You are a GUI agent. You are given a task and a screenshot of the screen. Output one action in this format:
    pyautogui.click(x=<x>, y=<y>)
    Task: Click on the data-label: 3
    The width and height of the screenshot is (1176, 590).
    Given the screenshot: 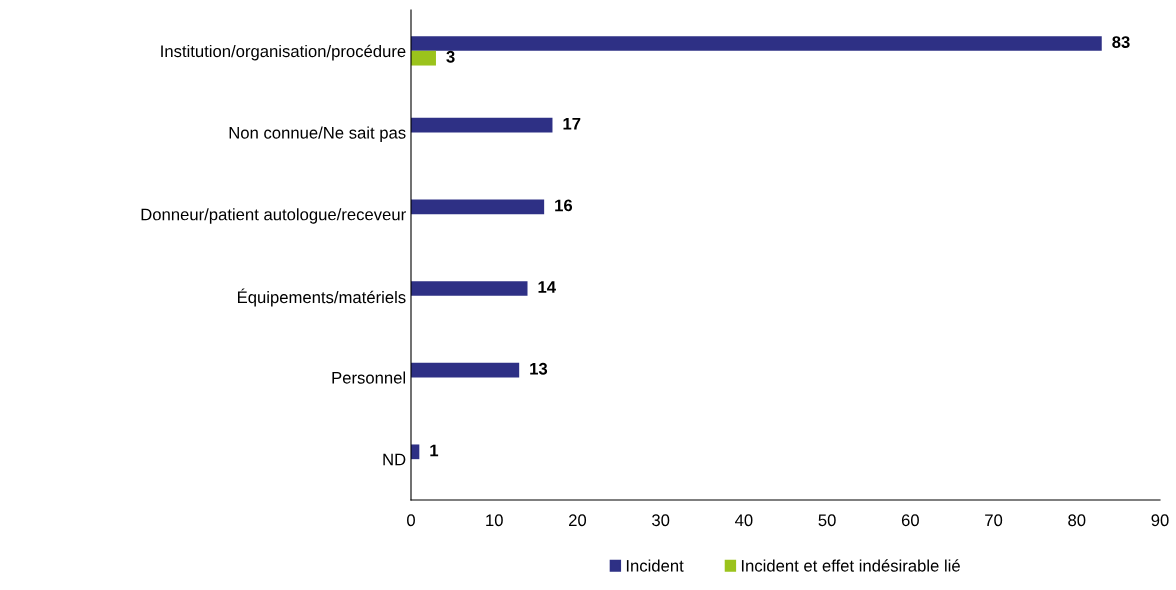 What is the action you would take?
    pyautogui.click(x=450, y=56)
    